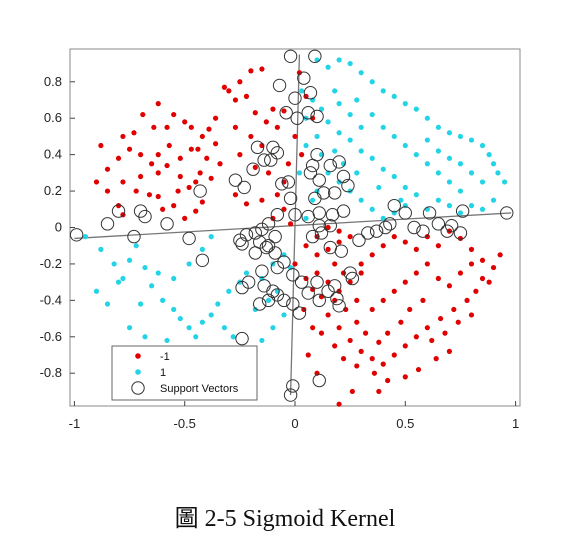 Image resolution: width=570 pixels, height=542 pixels. I want to click on y-tick-label: 0.6, so click(53, 117).